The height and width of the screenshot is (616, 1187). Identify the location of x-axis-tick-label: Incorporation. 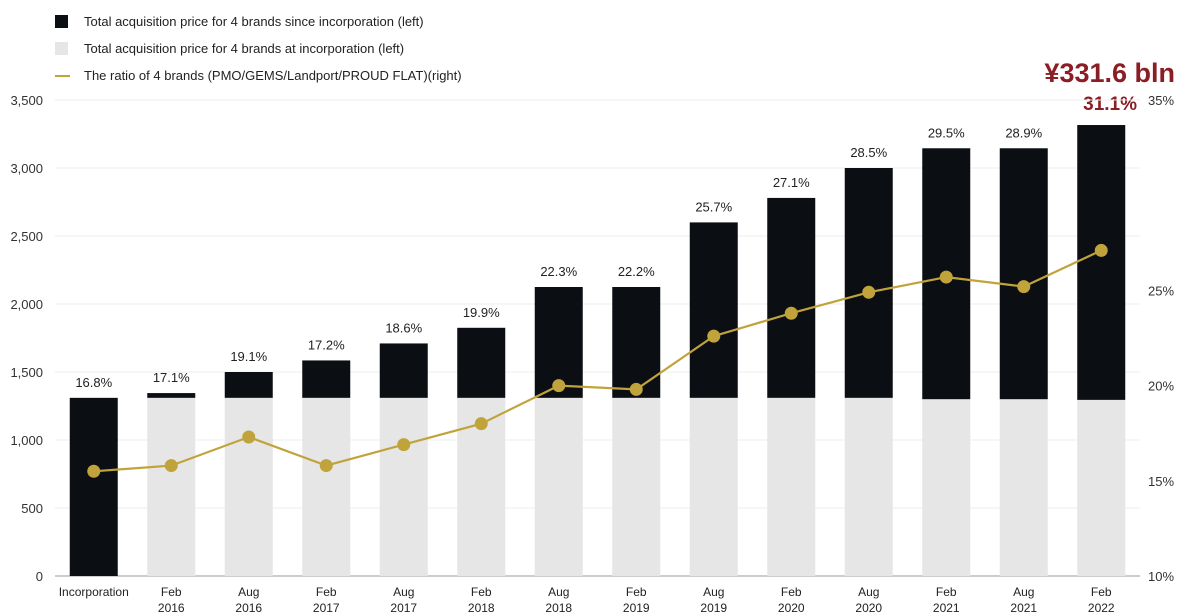
(94, 592).